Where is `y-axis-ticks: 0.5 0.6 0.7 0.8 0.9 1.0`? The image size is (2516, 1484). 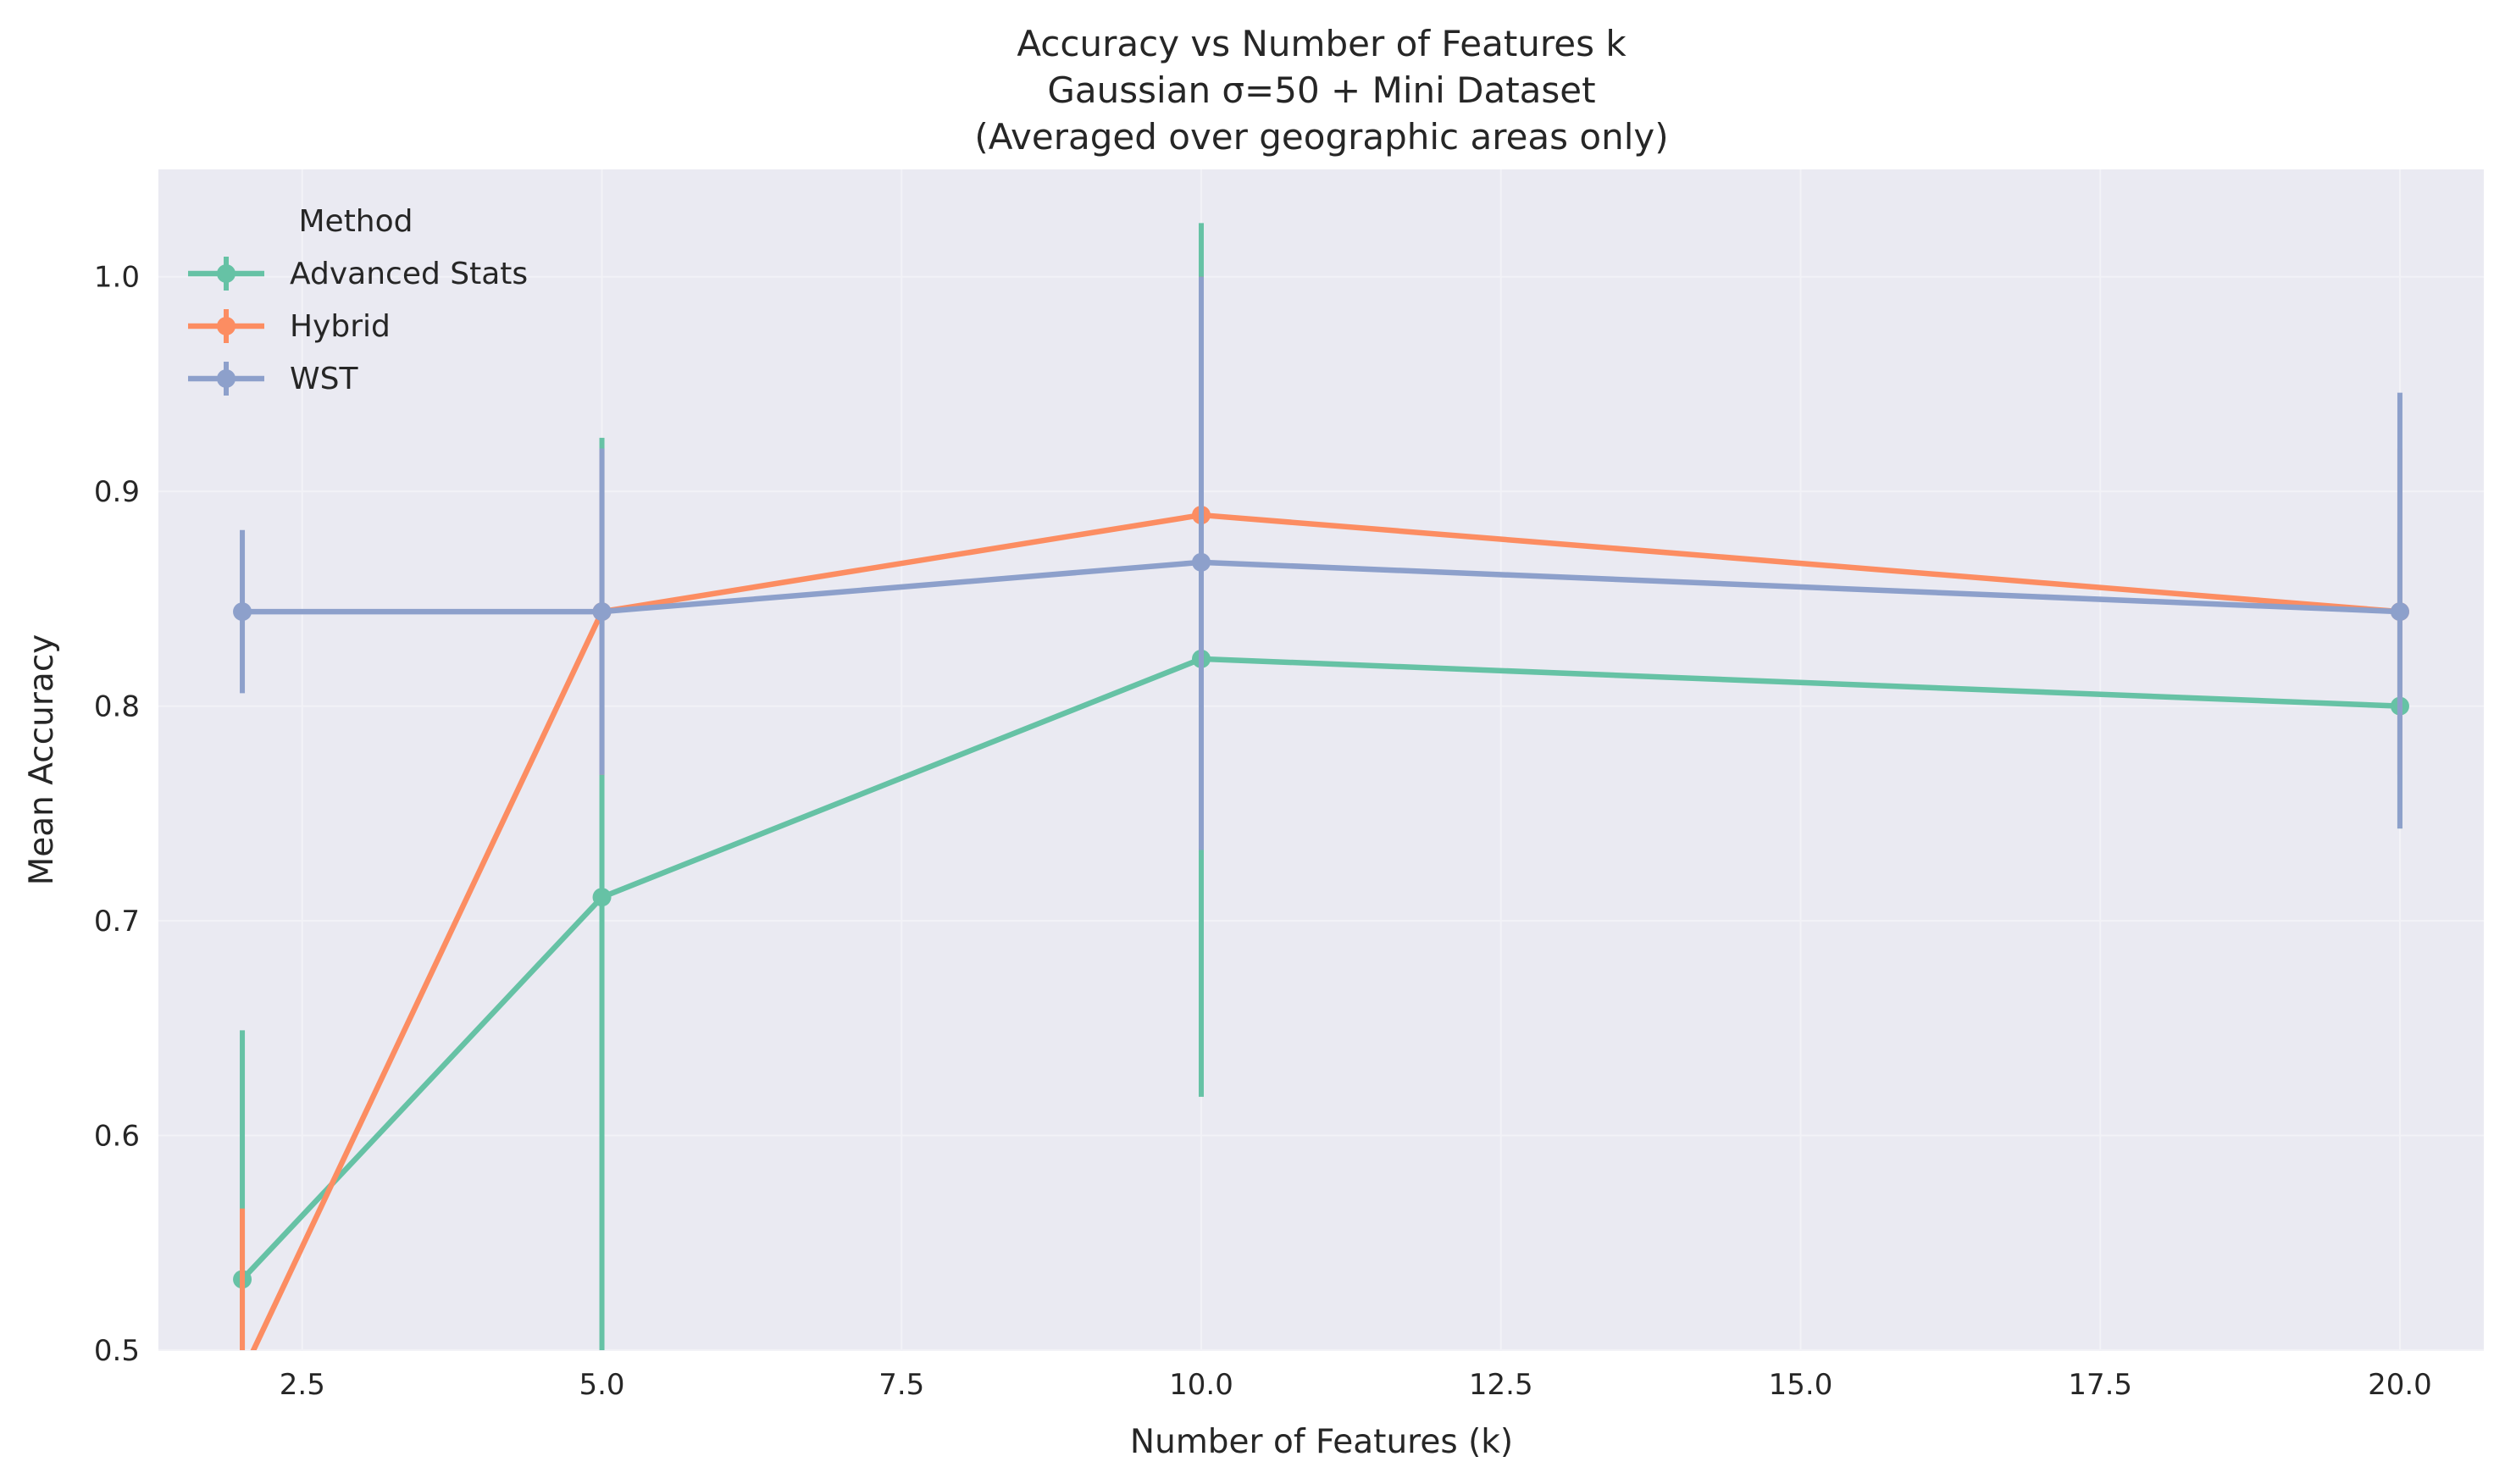
y-axis-ticks: 0.5 0.6 0.7 0.8 0.9 1.0 is located at coordinates (117, 814).